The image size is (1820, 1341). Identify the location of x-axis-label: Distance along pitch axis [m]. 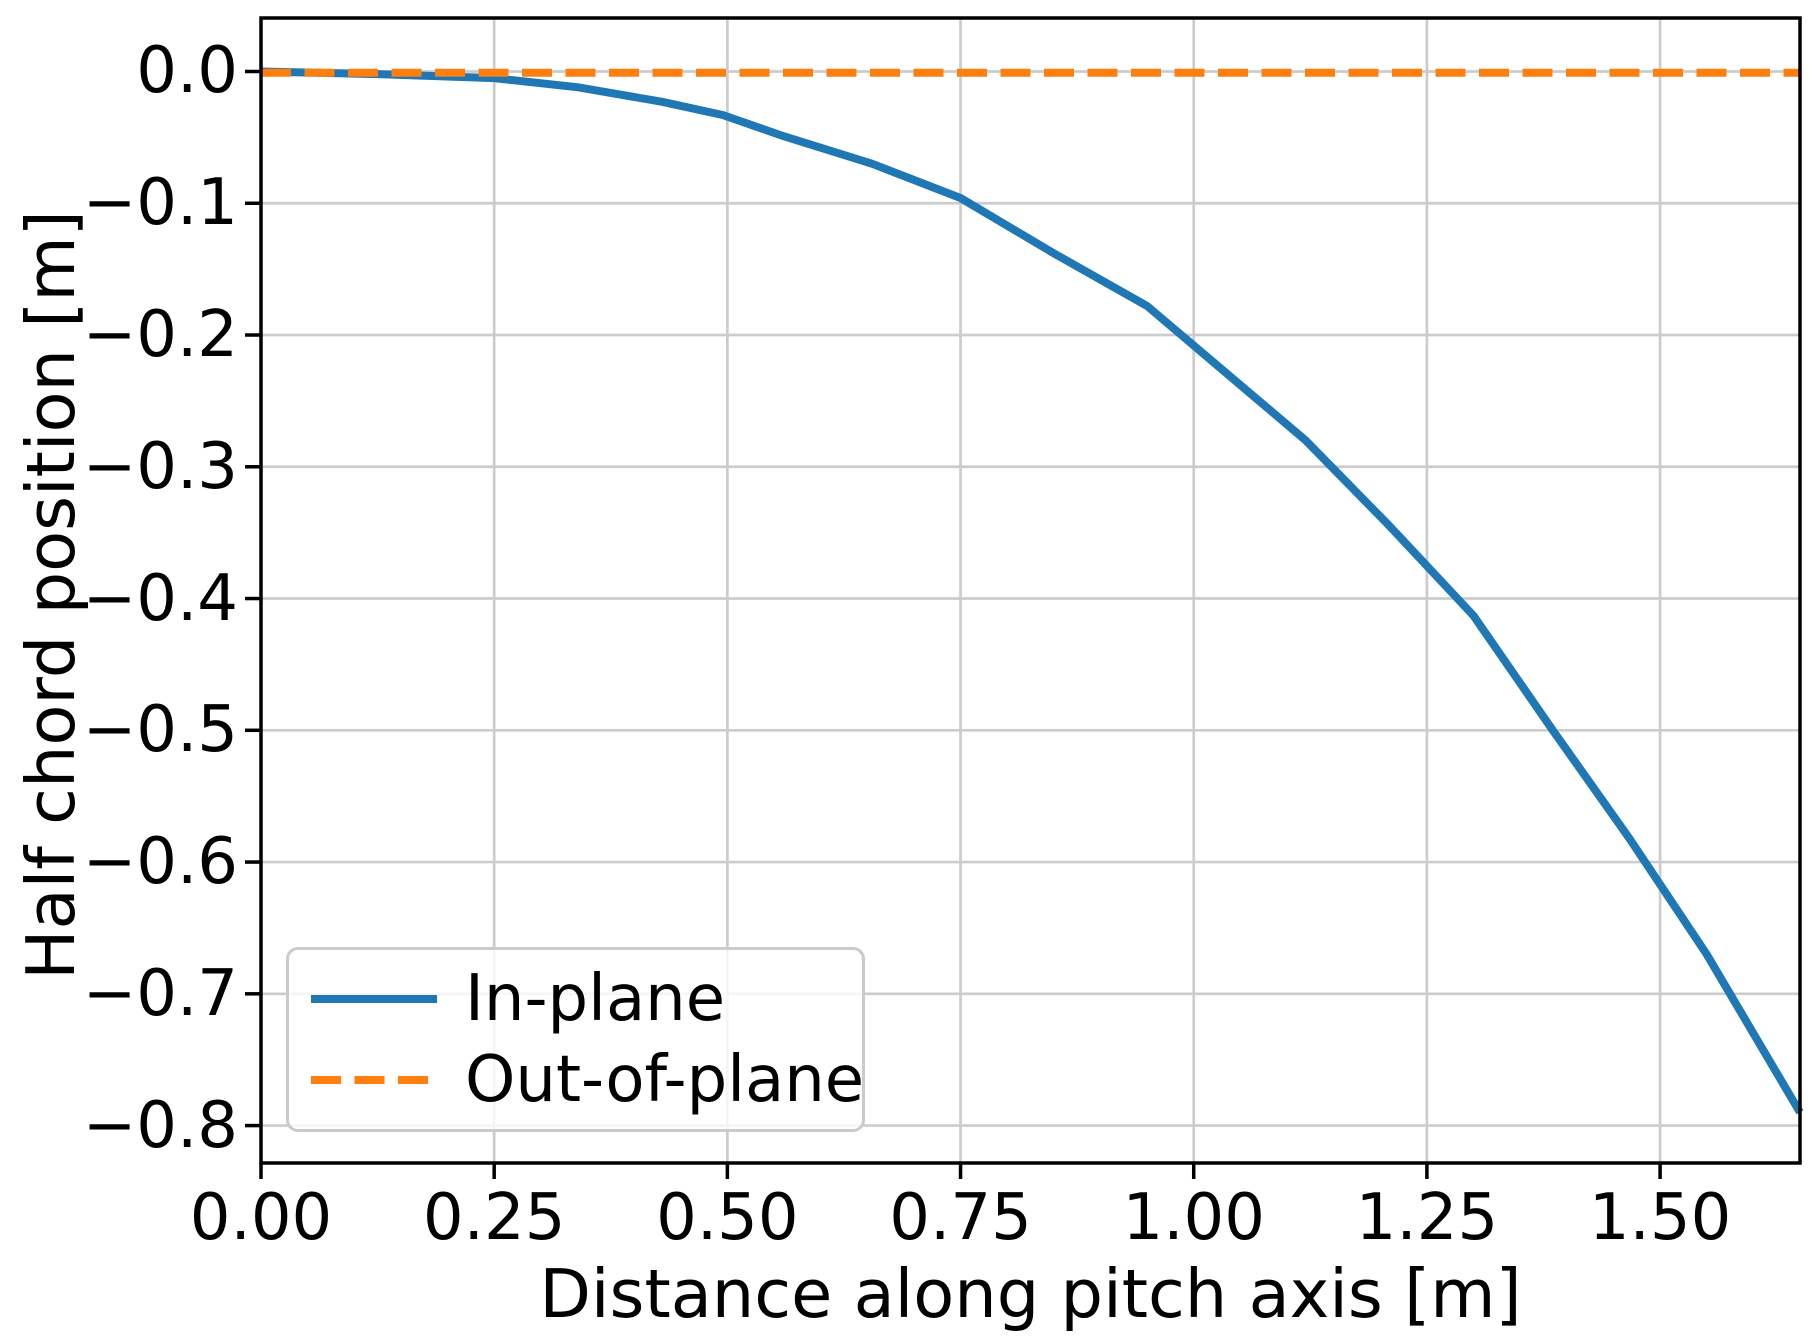
(1030, 1294).